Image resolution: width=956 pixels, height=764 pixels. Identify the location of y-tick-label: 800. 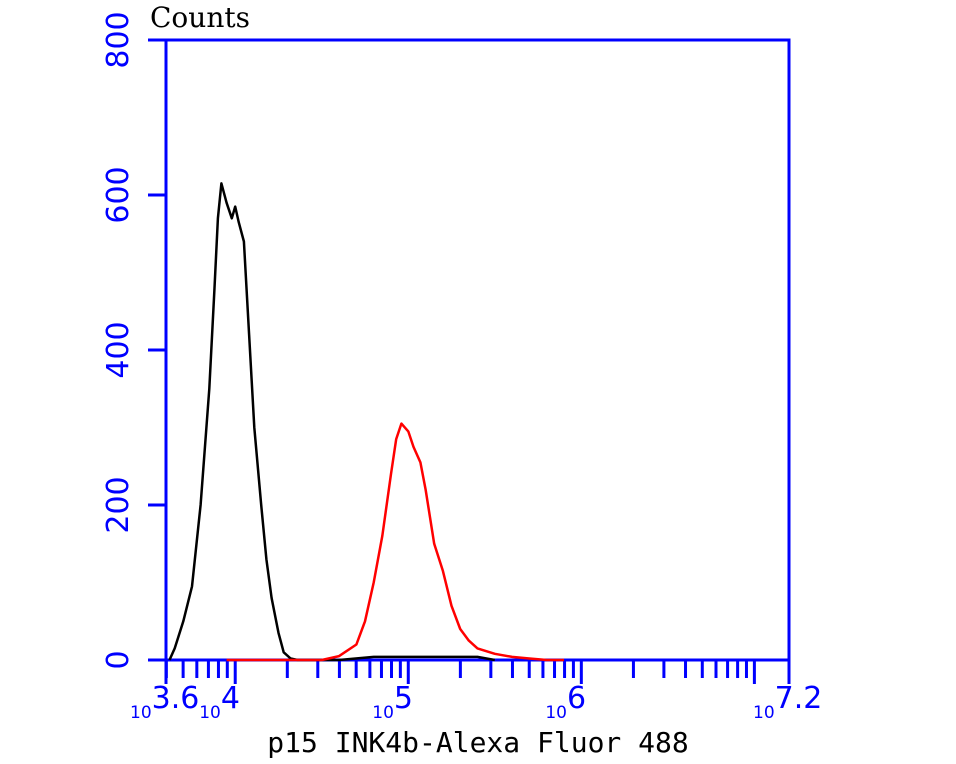
(118, 39).